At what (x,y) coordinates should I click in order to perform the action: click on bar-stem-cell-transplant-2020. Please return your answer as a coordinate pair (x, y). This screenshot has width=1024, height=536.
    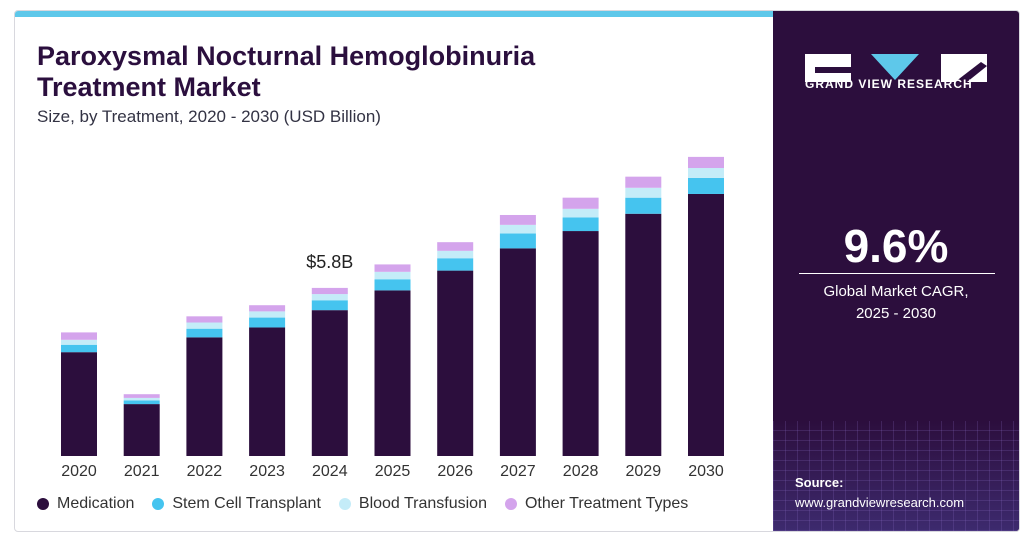
    Looking at the image, I should click on (79, 348).